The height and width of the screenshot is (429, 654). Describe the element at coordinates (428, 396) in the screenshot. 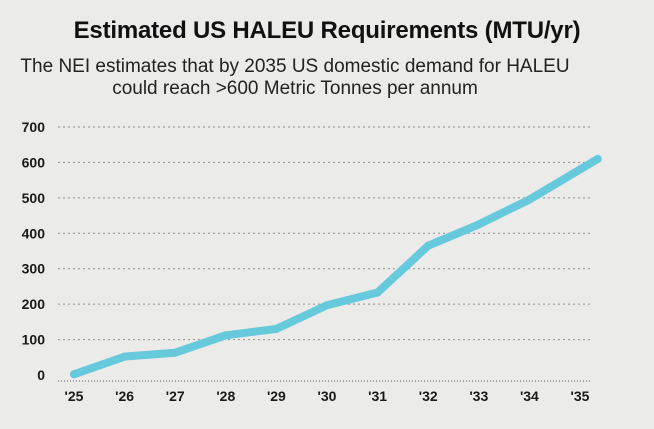

I see `x-tick-label: '32` at that location.